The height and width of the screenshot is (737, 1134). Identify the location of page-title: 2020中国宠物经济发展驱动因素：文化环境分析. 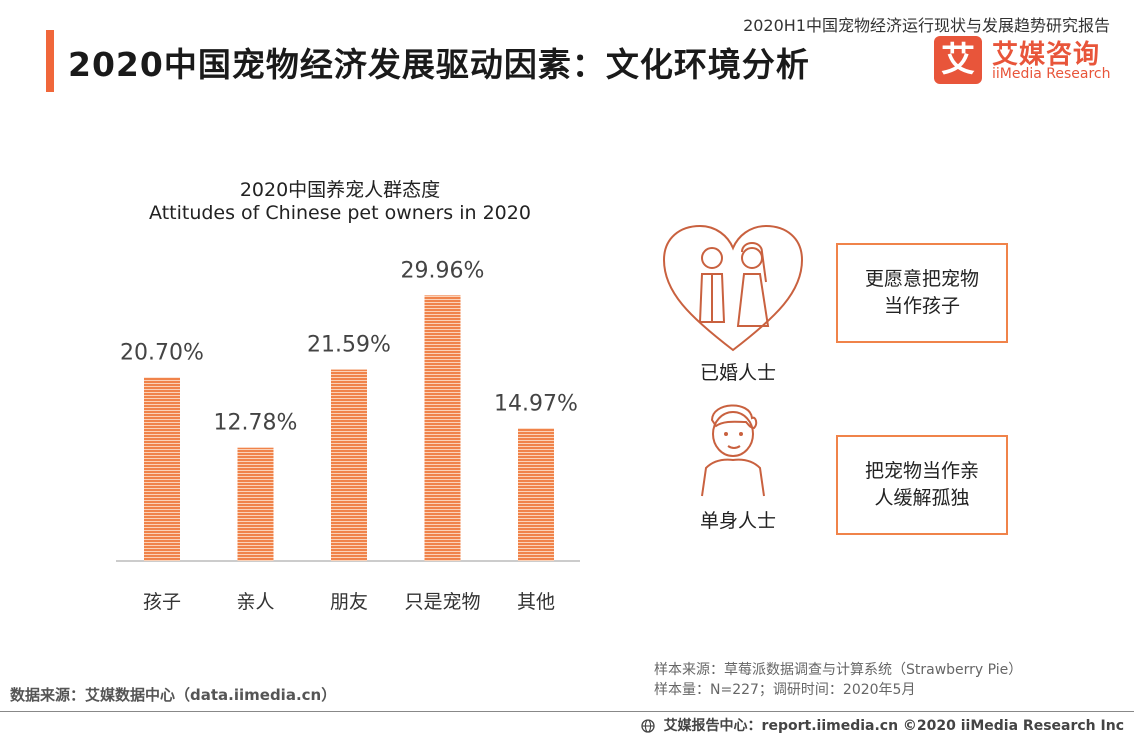
(439, 64).